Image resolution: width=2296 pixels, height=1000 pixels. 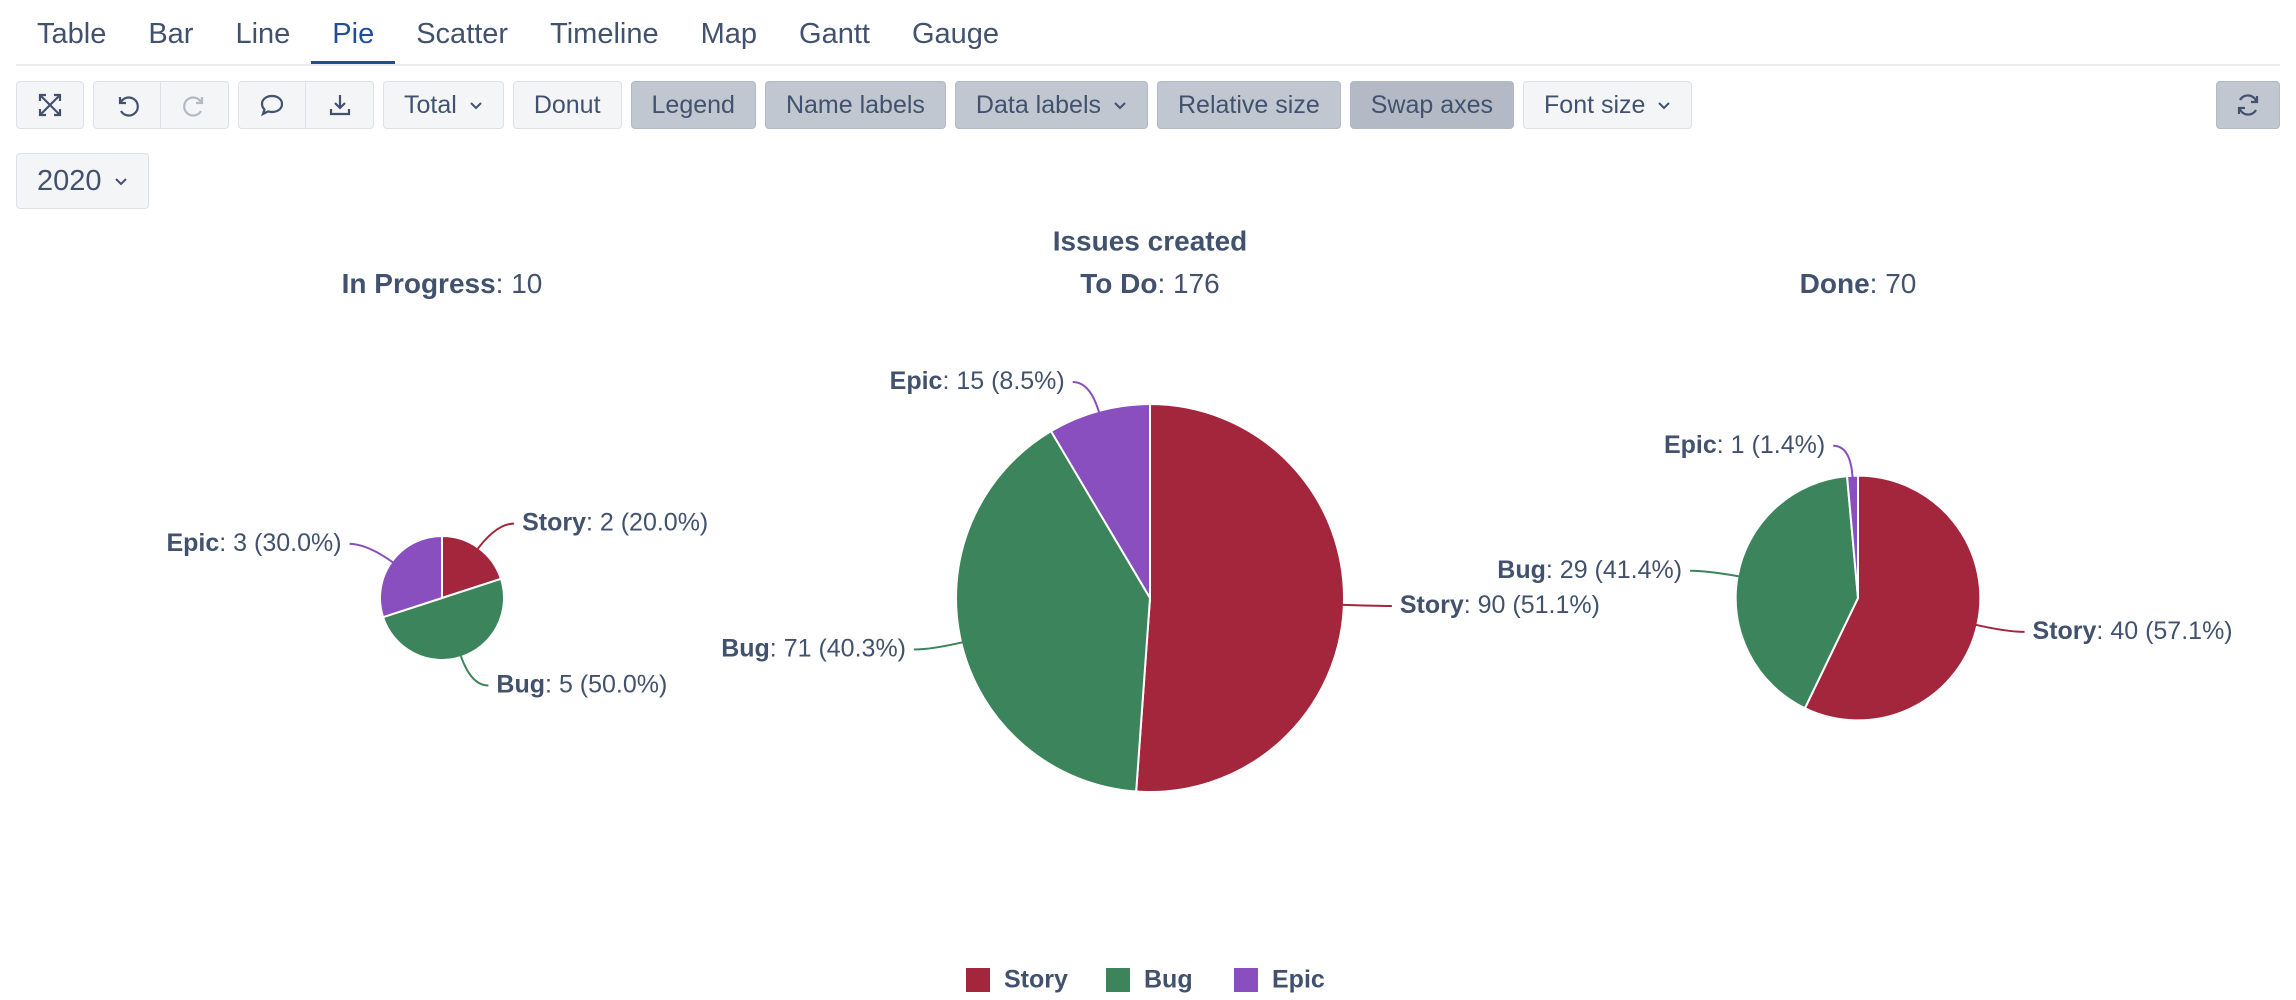 I want to click on data-label: Bug: 71 (40.3%), so click(x=813, y=648).